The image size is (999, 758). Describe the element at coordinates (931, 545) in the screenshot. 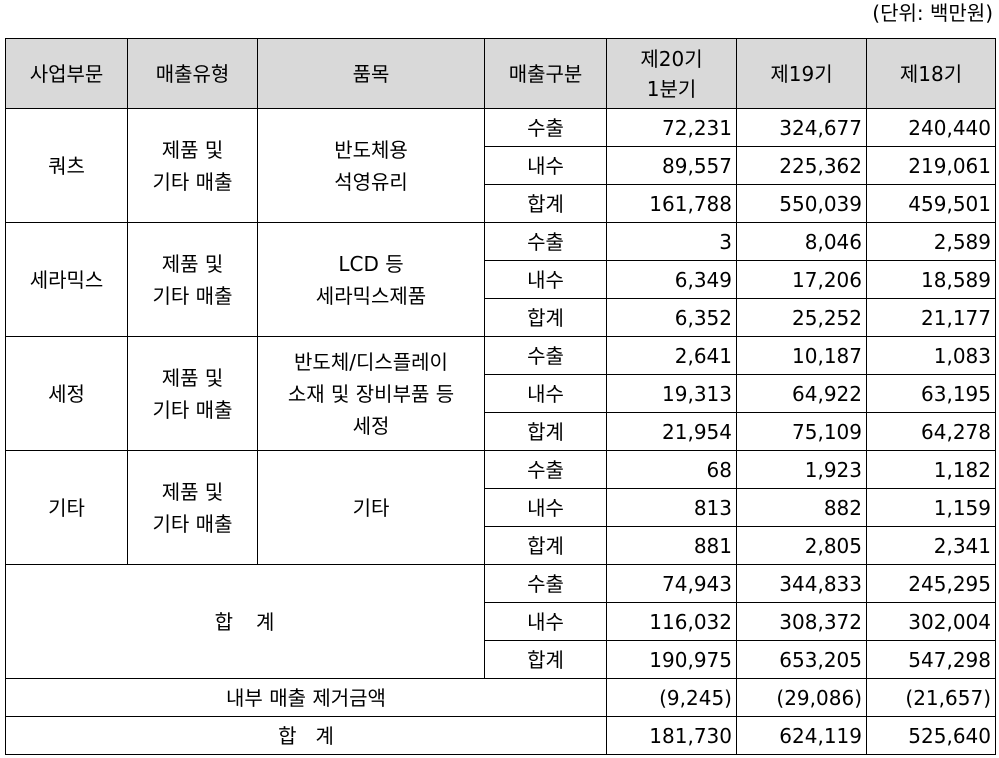

I see `value-period-18: 2,341` at that location.